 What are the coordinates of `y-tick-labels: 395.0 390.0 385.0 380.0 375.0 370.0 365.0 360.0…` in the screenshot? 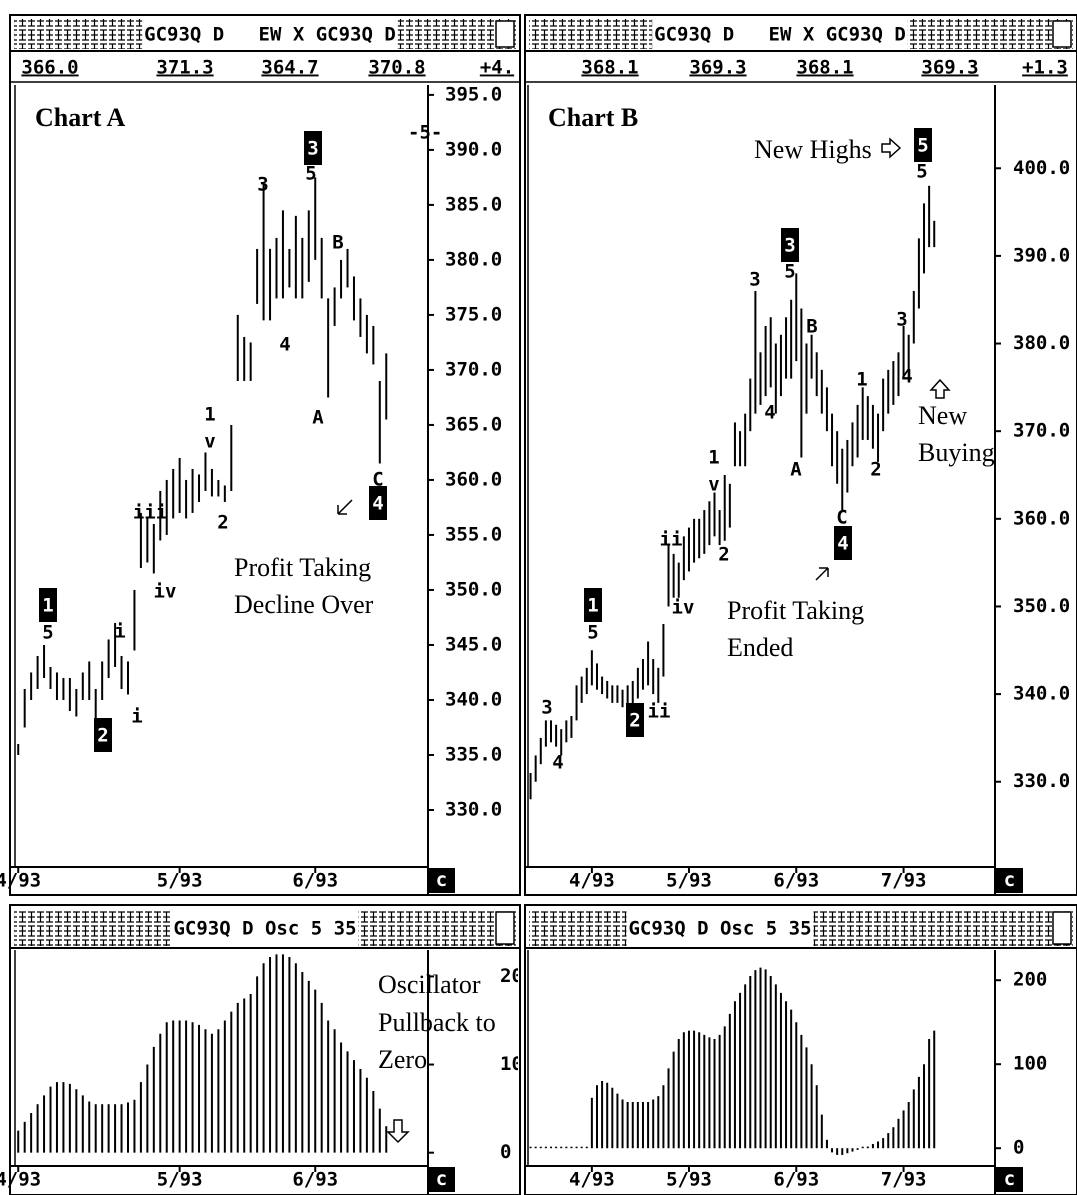 It's located at (473, 451).